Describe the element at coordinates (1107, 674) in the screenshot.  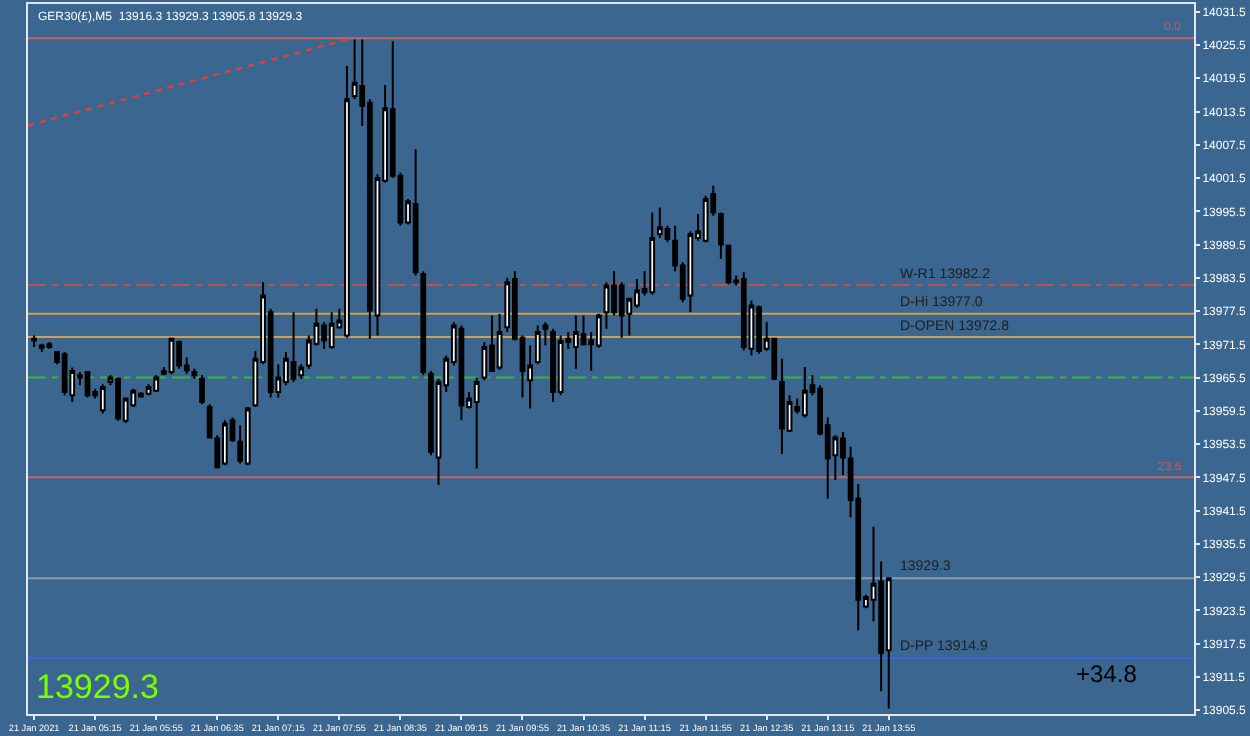
I see `annotation: +34.8` at that location.